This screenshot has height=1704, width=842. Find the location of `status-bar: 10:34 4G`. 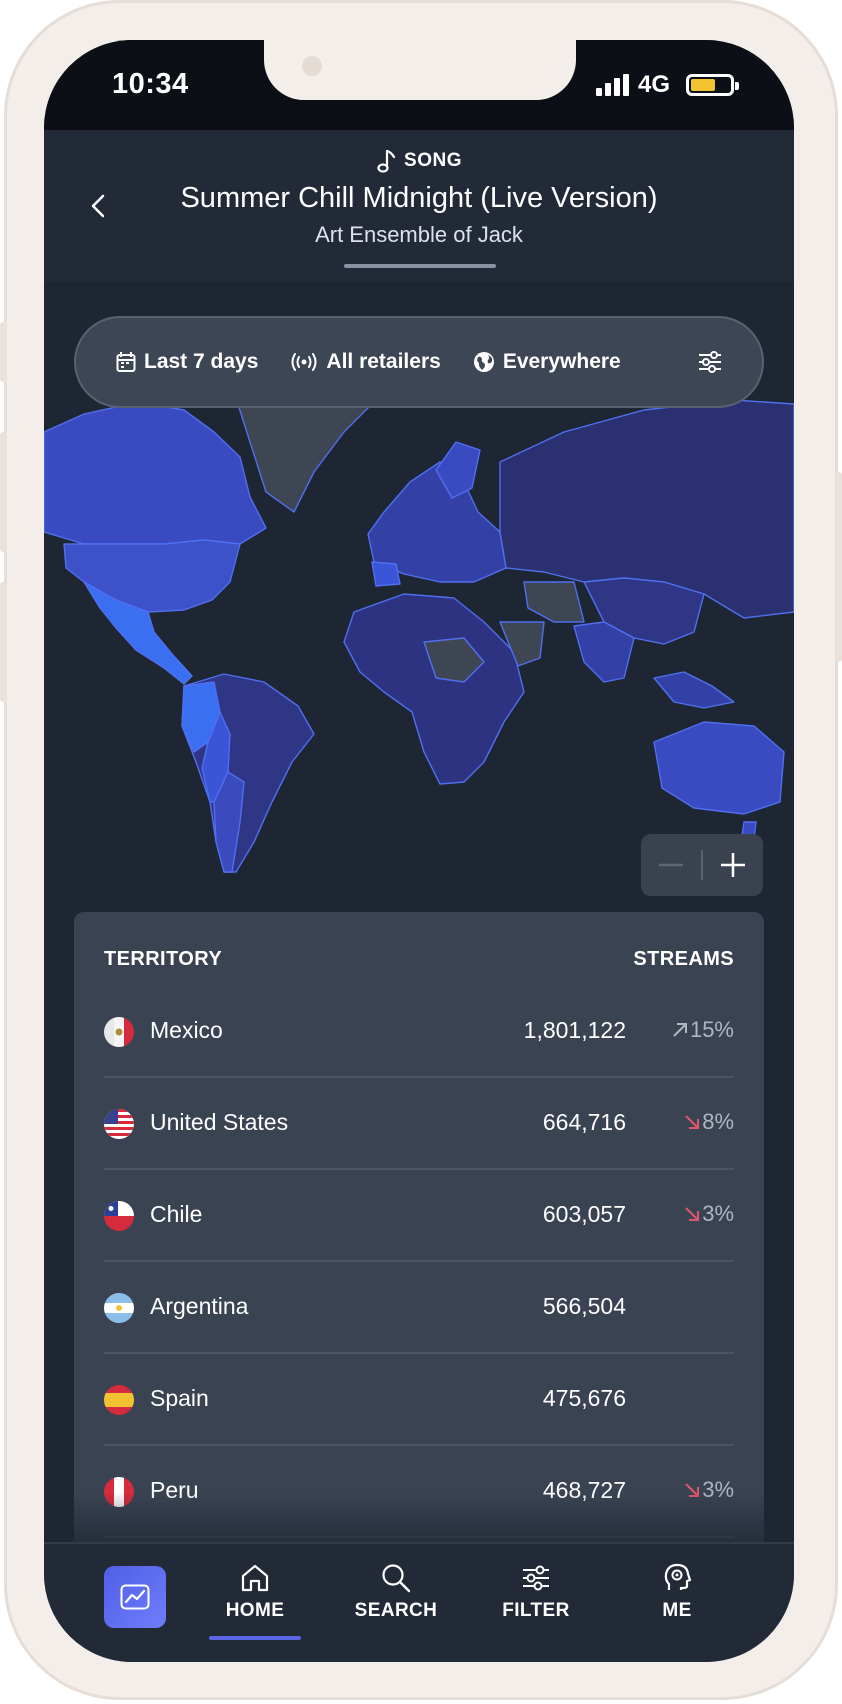

status-bar: 10:34 4G is located at coordinates (419, 85).